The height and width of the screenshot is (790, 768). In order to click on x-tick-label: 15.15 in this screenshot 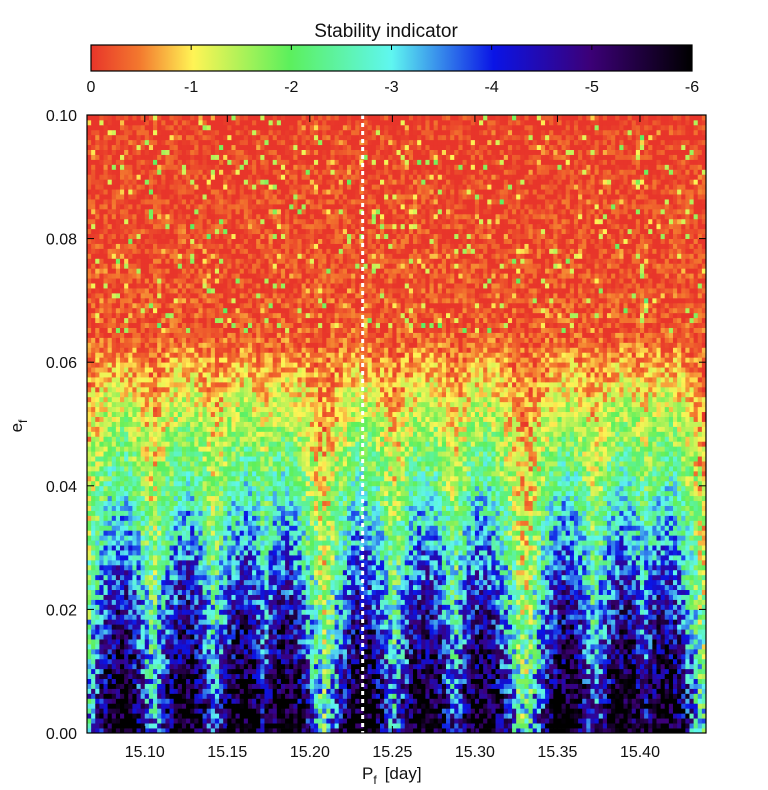, I will do `click(227, 752)`.